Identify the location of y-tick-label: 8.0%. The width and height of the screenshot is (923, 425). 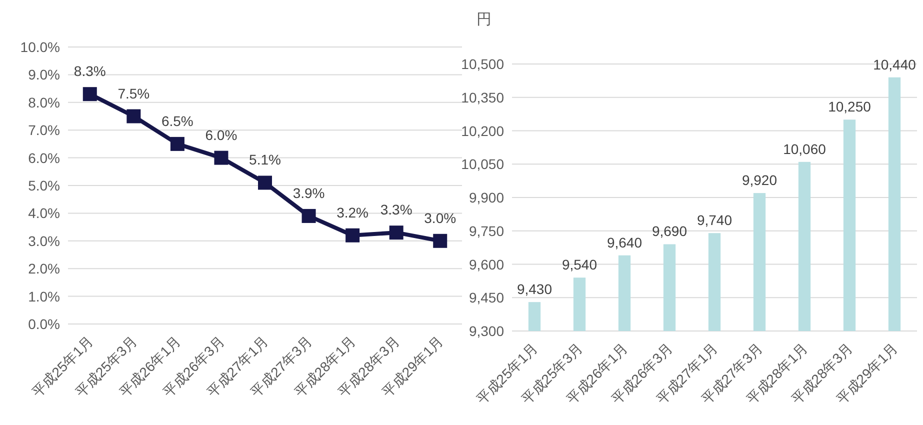
(44, 102).